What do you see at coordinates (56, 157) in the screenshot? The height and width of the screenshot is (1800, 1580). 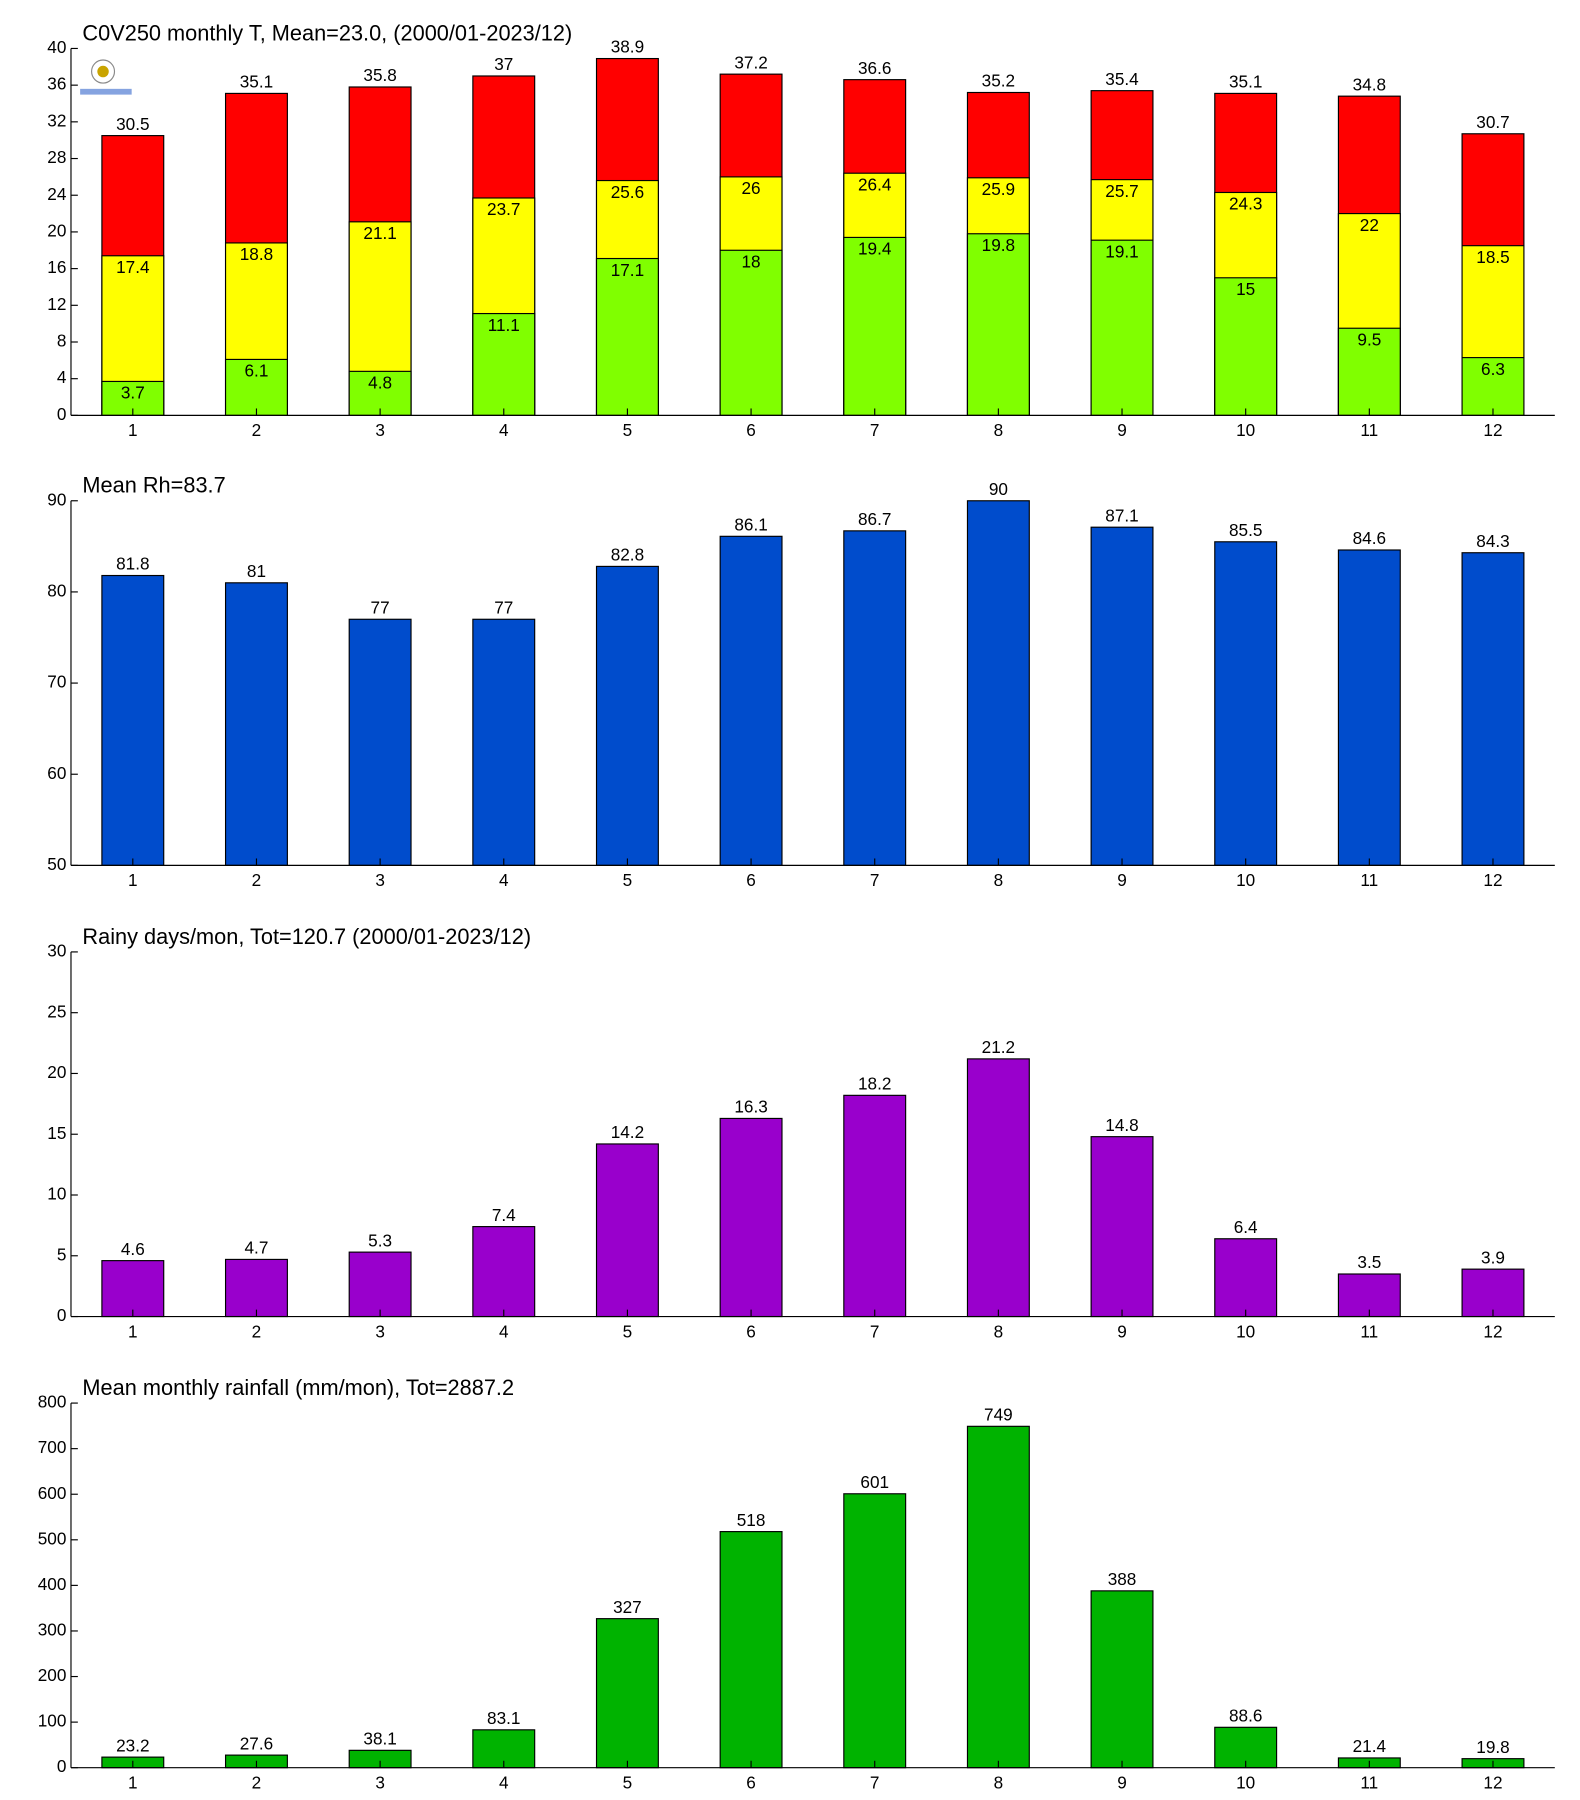 I see `y-tick-label: 28` at bounding box center [56, 157].